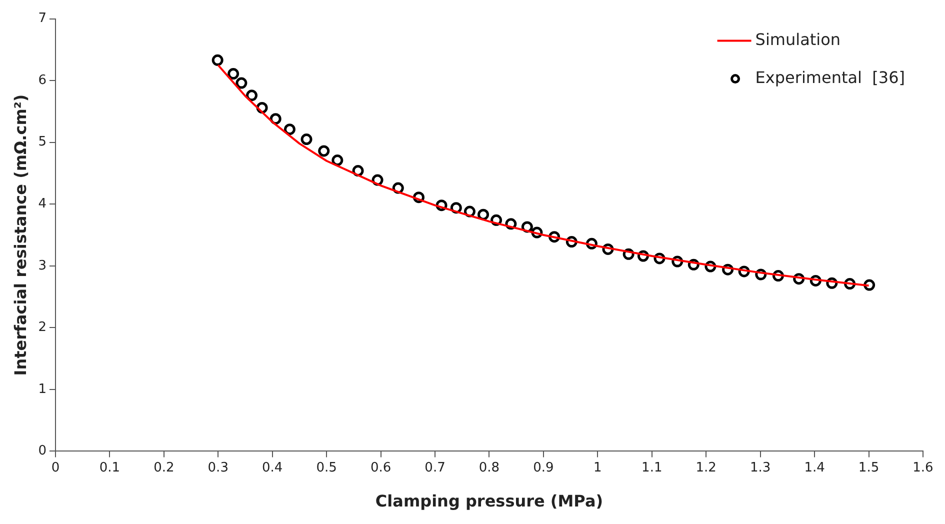  What do you see at coordinates (42, 328) in the screenshot?
I see `y-tick-label: 2` at bounding box center [42, 328].